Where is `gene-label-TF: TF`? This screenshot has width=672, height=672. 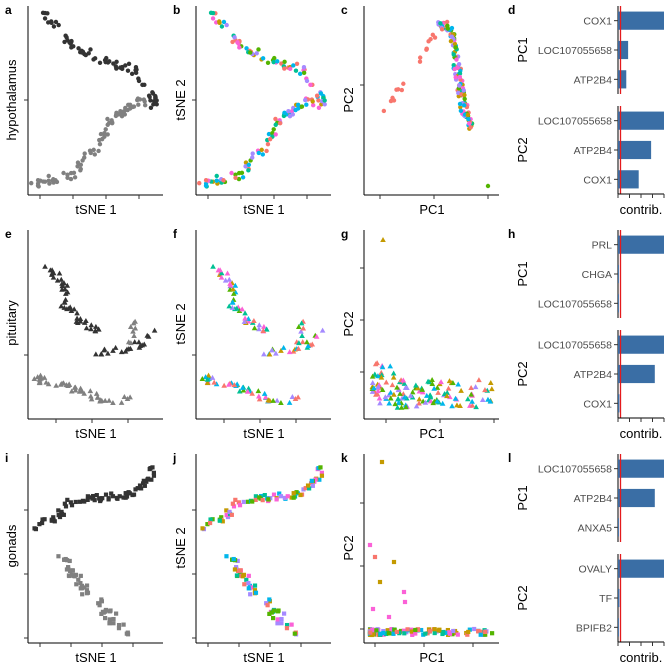
gene-label-TF: TF is located at coordinates (605, 599).